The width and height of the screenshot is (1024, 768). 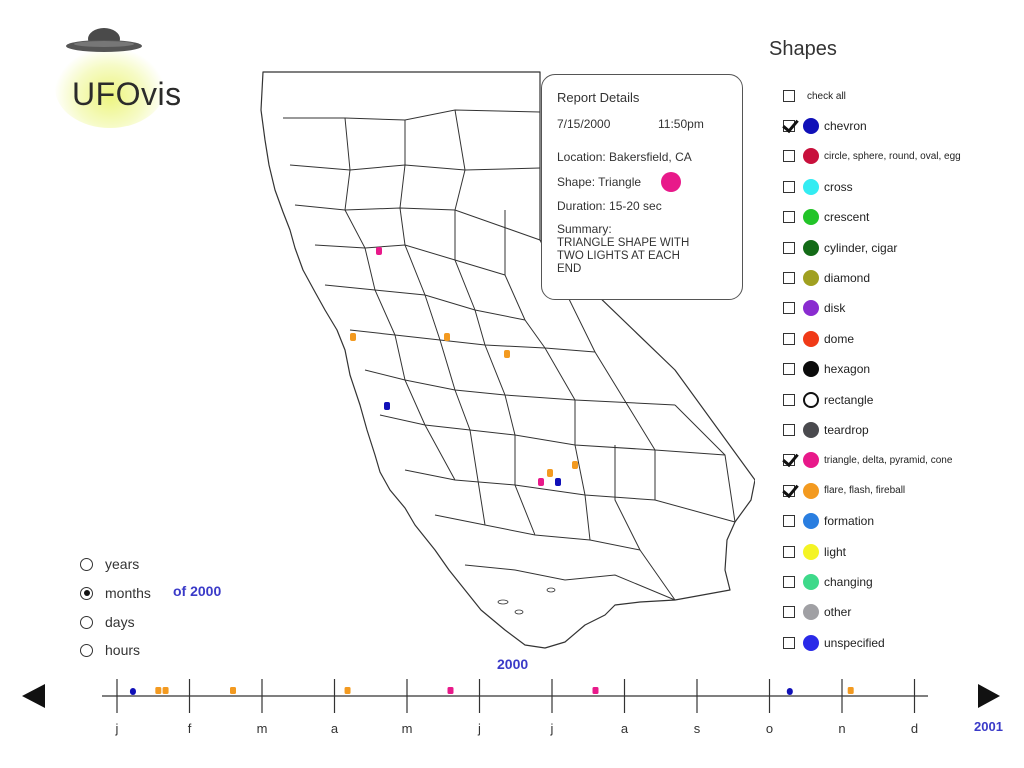 I want to click on timeline-month-label: s, so click(x=697, y=728).